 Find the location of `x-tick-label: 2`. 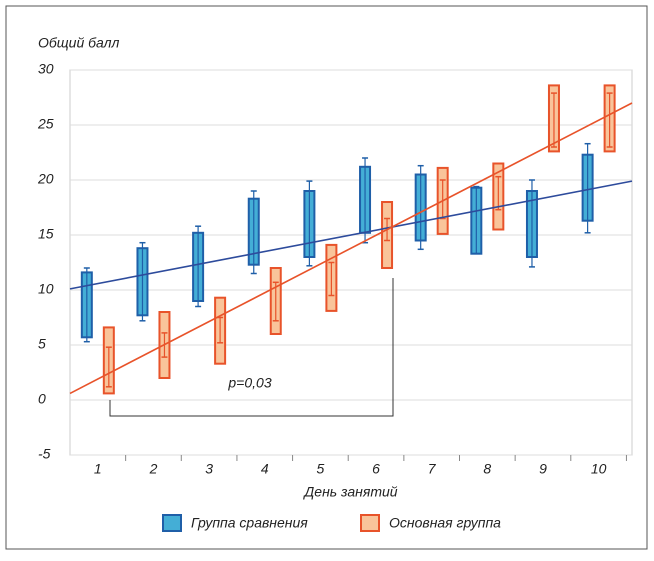

x-tick-label: 2 is located at coordinates (153, 469).